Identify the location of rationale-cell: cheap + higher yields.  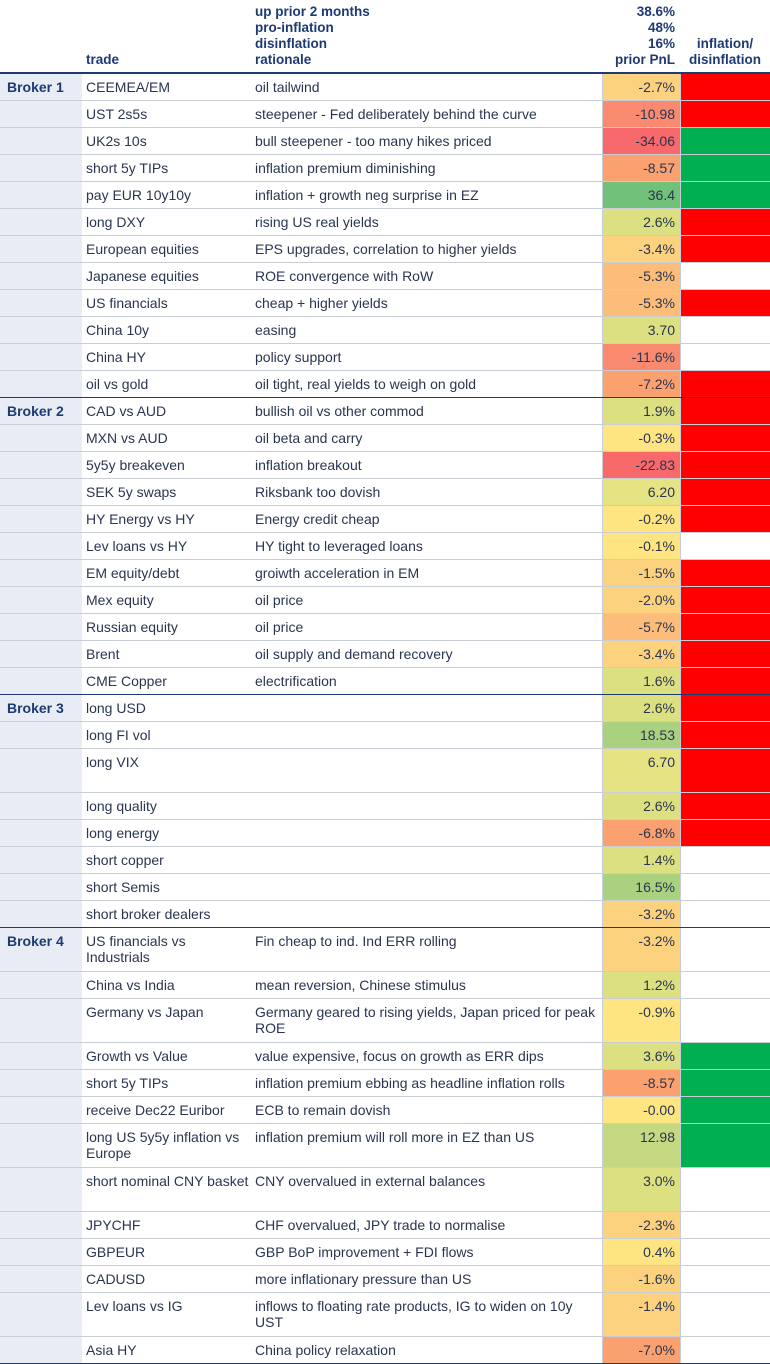
(321, 303).